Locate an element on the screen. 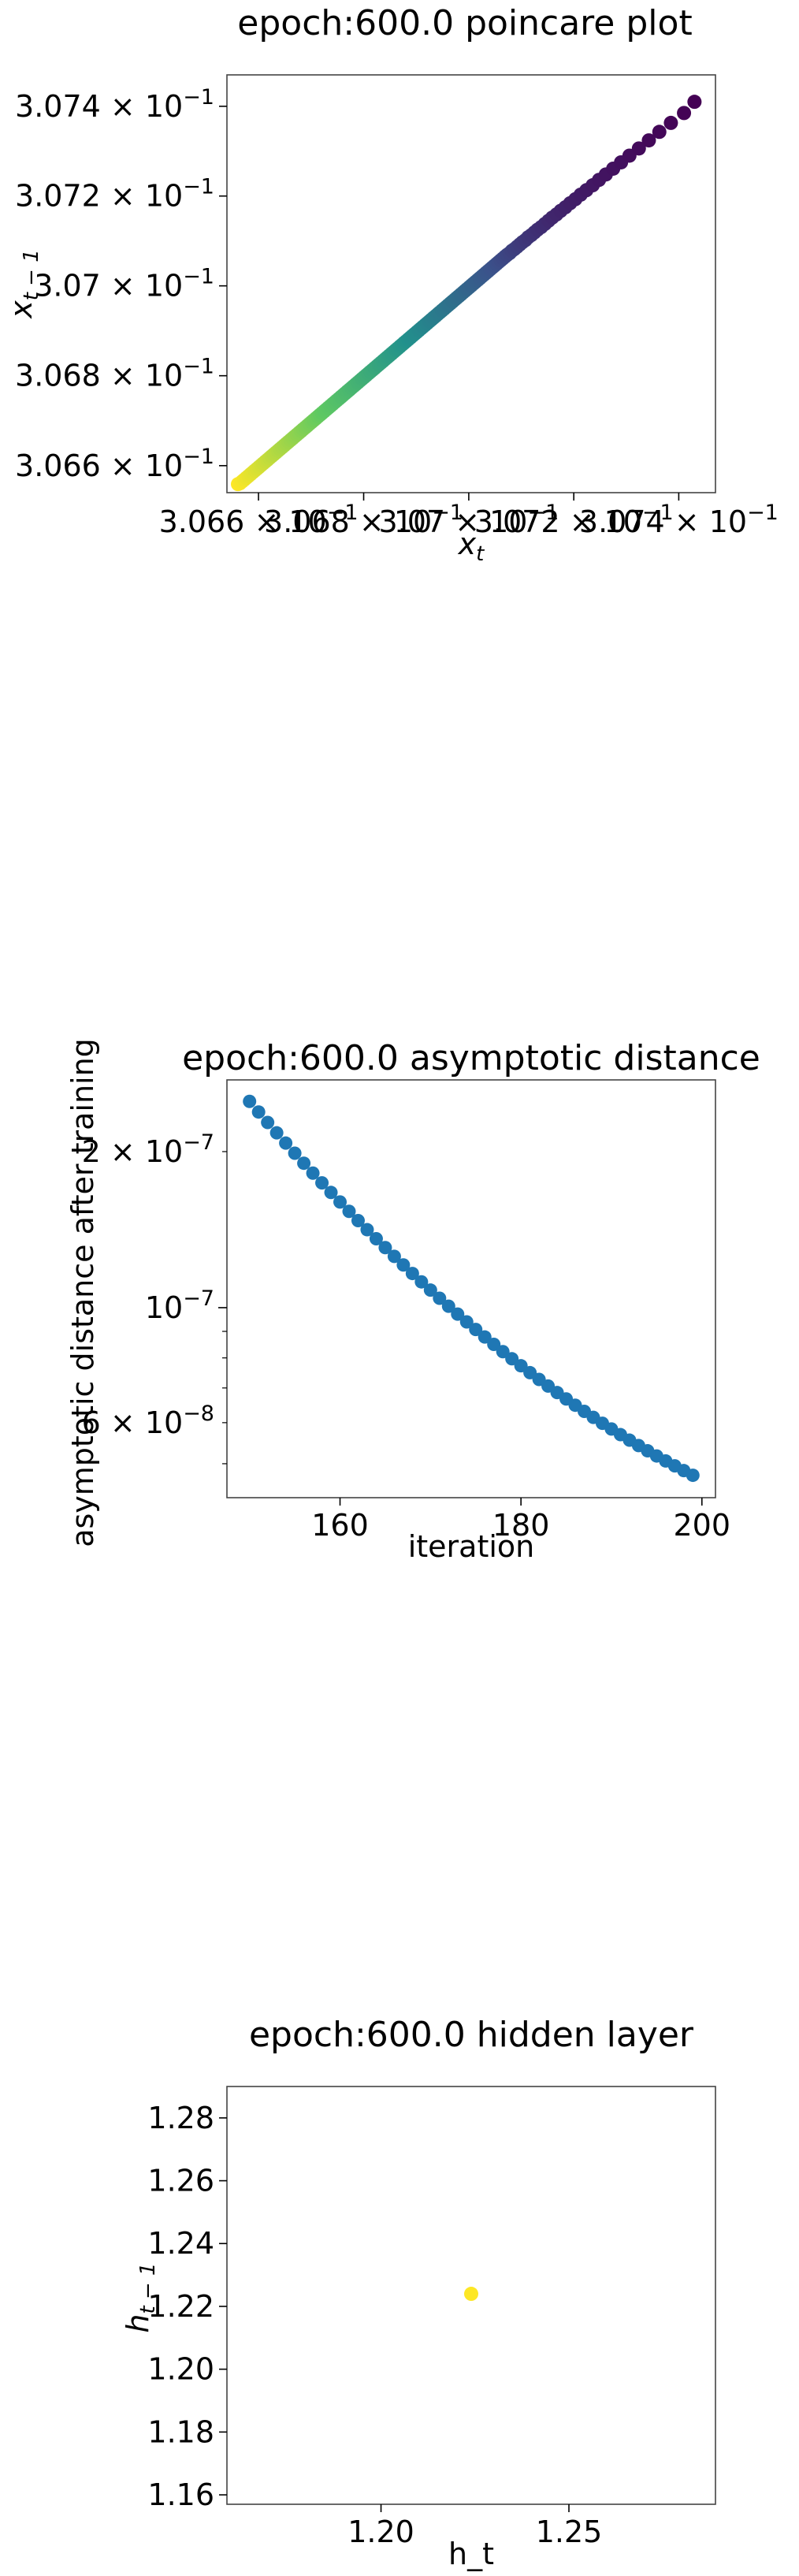 Image resolution: width=799 pixels, height=2576 pixels. hidden-layer-point is located at coordinates (471, 2294).